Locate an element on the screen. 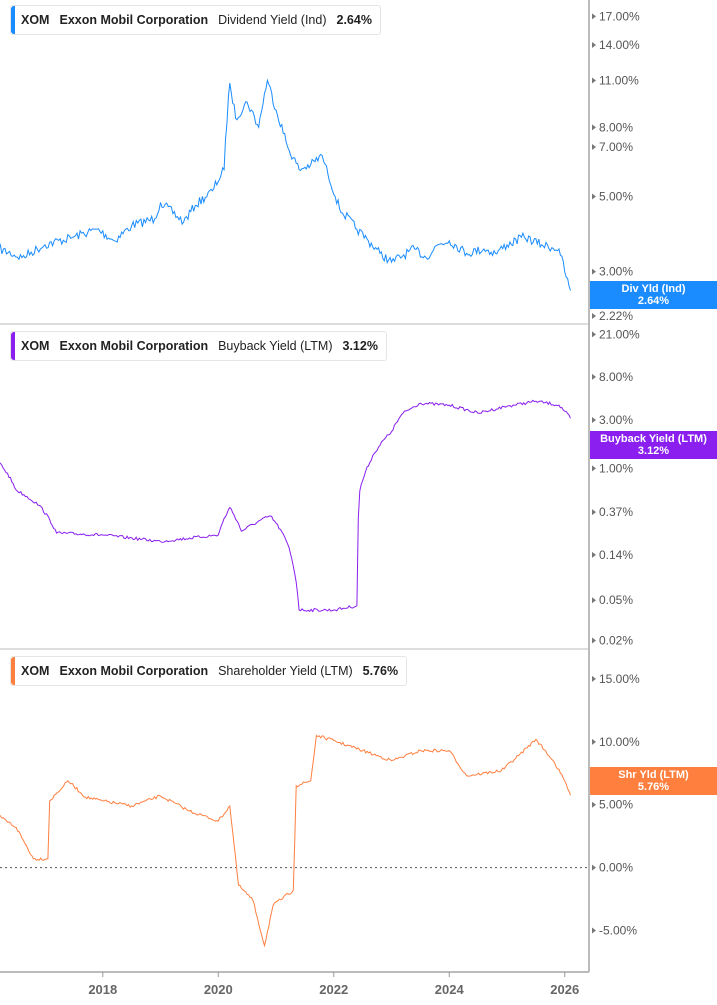  legend-value: 5.76% is located at coordinates (380, 671).